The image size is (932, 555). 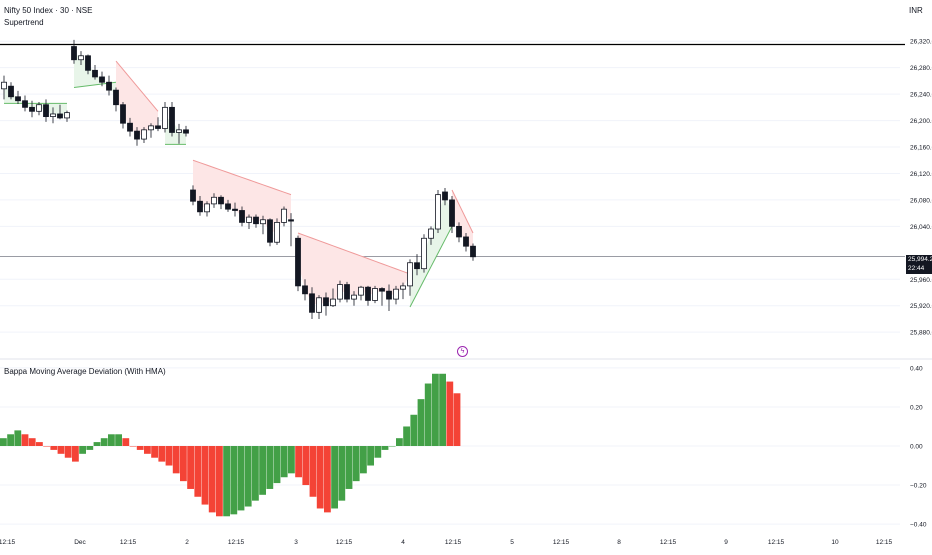 I want to click on lightning-icon: ϟ, so click(x=462, y=351).